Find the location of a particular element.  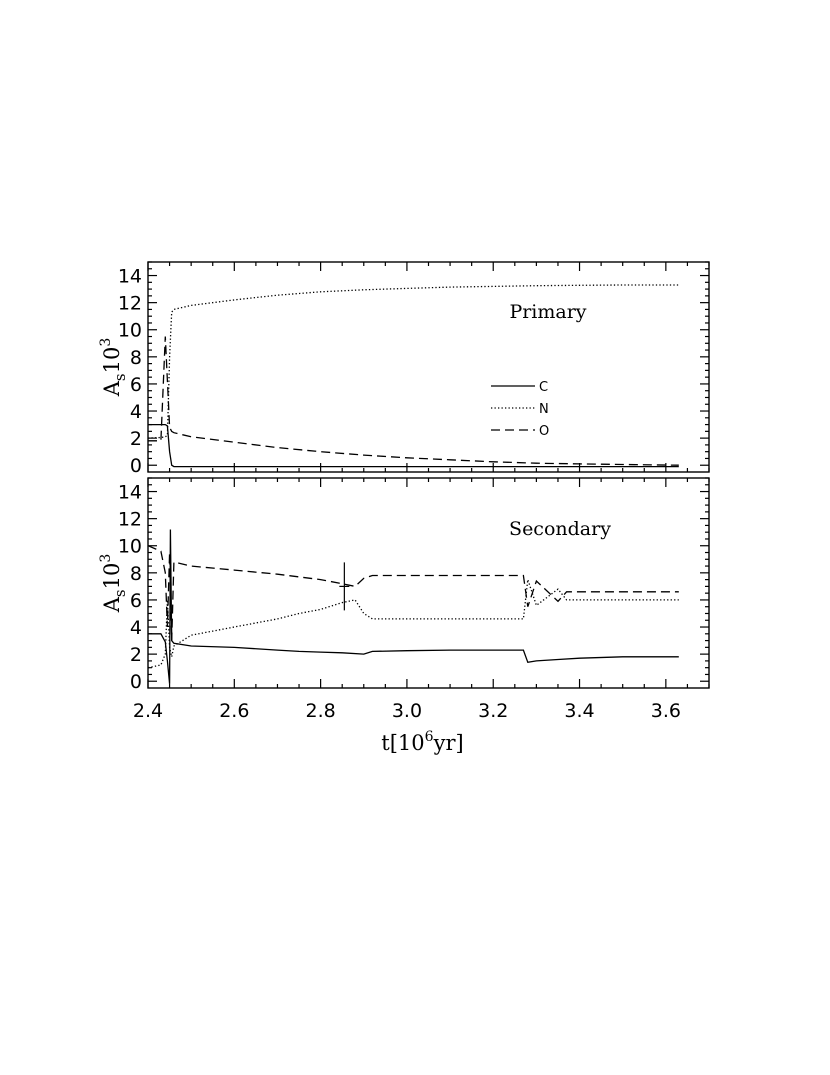

x-tick-label: 3.4 is located at coordinates (579, 711).